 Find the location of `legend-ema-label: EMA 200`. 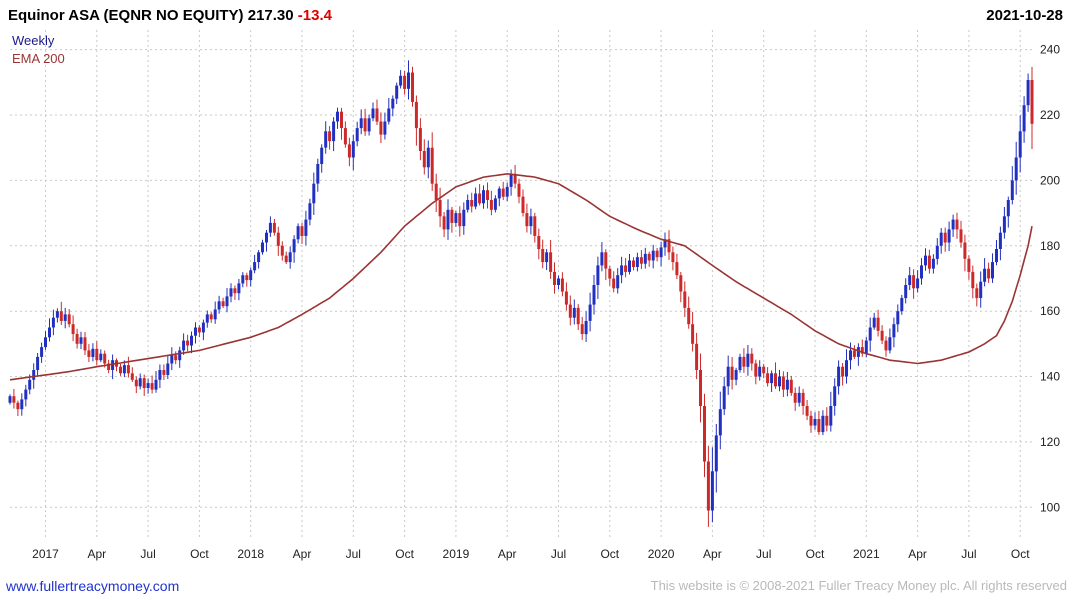

legend-ema-label: EMA 200 is located at coordinates (38, 58).